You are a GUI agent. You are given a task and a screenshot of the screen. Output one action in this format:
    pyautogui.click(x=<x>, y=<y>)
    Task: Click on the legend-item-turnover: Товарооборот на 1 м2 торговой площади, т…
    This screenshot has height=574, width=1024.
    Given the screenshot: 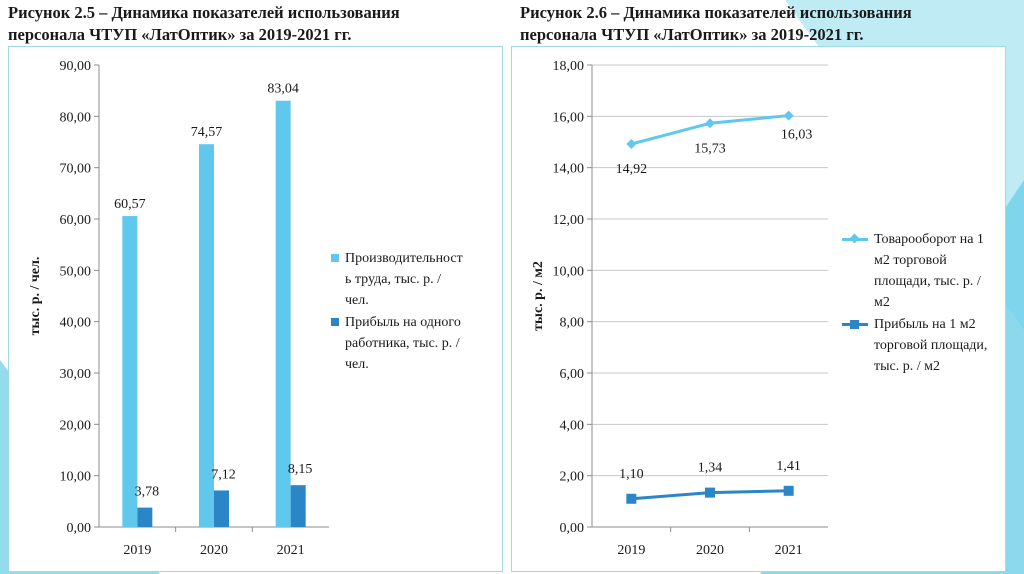 What is the action you would take?
    pyautogui.click(x=923, y=271)
    